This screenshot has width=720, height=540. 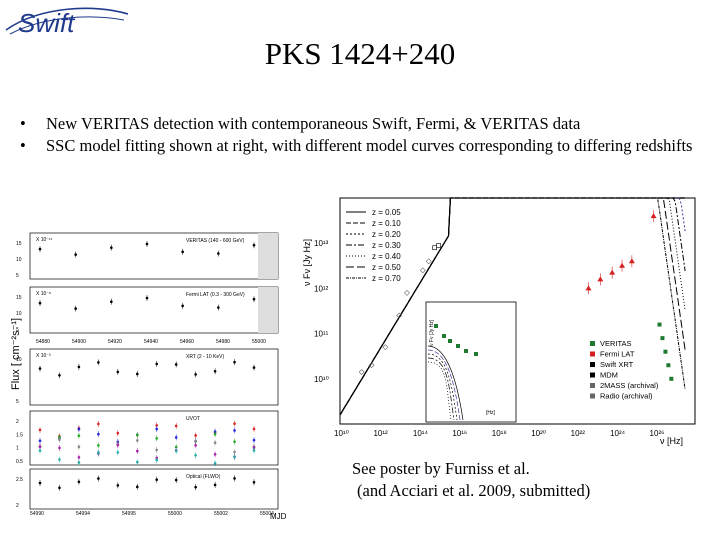 I want to click on sed-legend-label: 2MASS (archival), so click(x=629, y=385).